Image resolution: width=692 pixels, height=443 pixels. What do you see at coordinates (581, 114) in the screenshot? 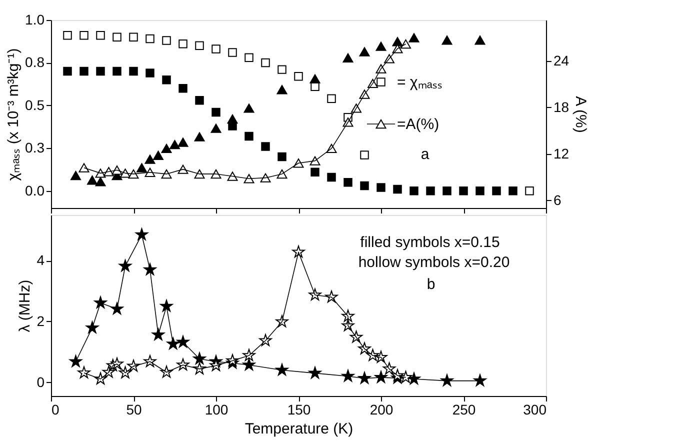
I see `y2-axis-title: A (%)` at bounding box center [581, 114].